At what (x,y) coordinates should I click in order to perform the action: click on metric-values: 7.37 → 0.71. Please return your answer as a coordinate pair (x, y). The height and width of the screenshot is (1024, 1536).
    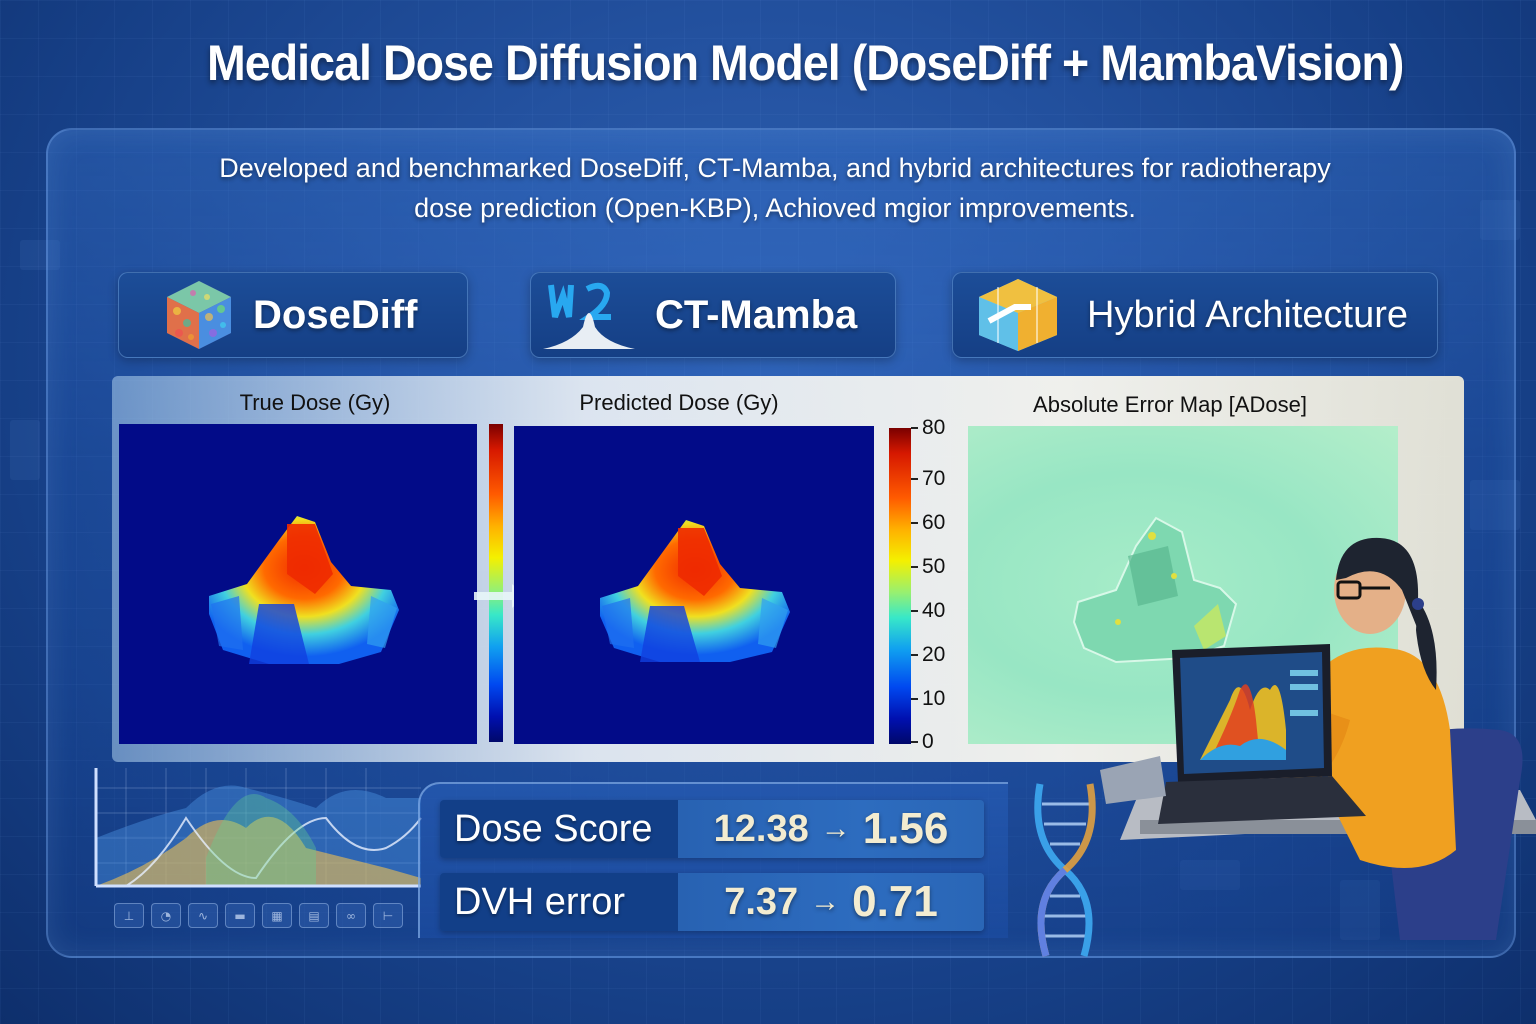
    Looking at the image, I should click on (831, 902).